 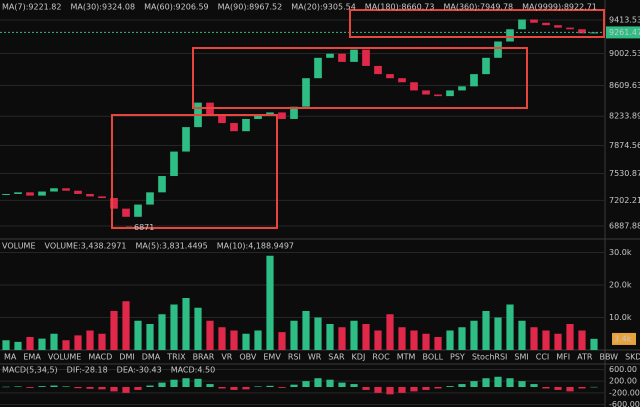 I want to click on legend-label: DEA:-30.43, so click(x=139, y=370).